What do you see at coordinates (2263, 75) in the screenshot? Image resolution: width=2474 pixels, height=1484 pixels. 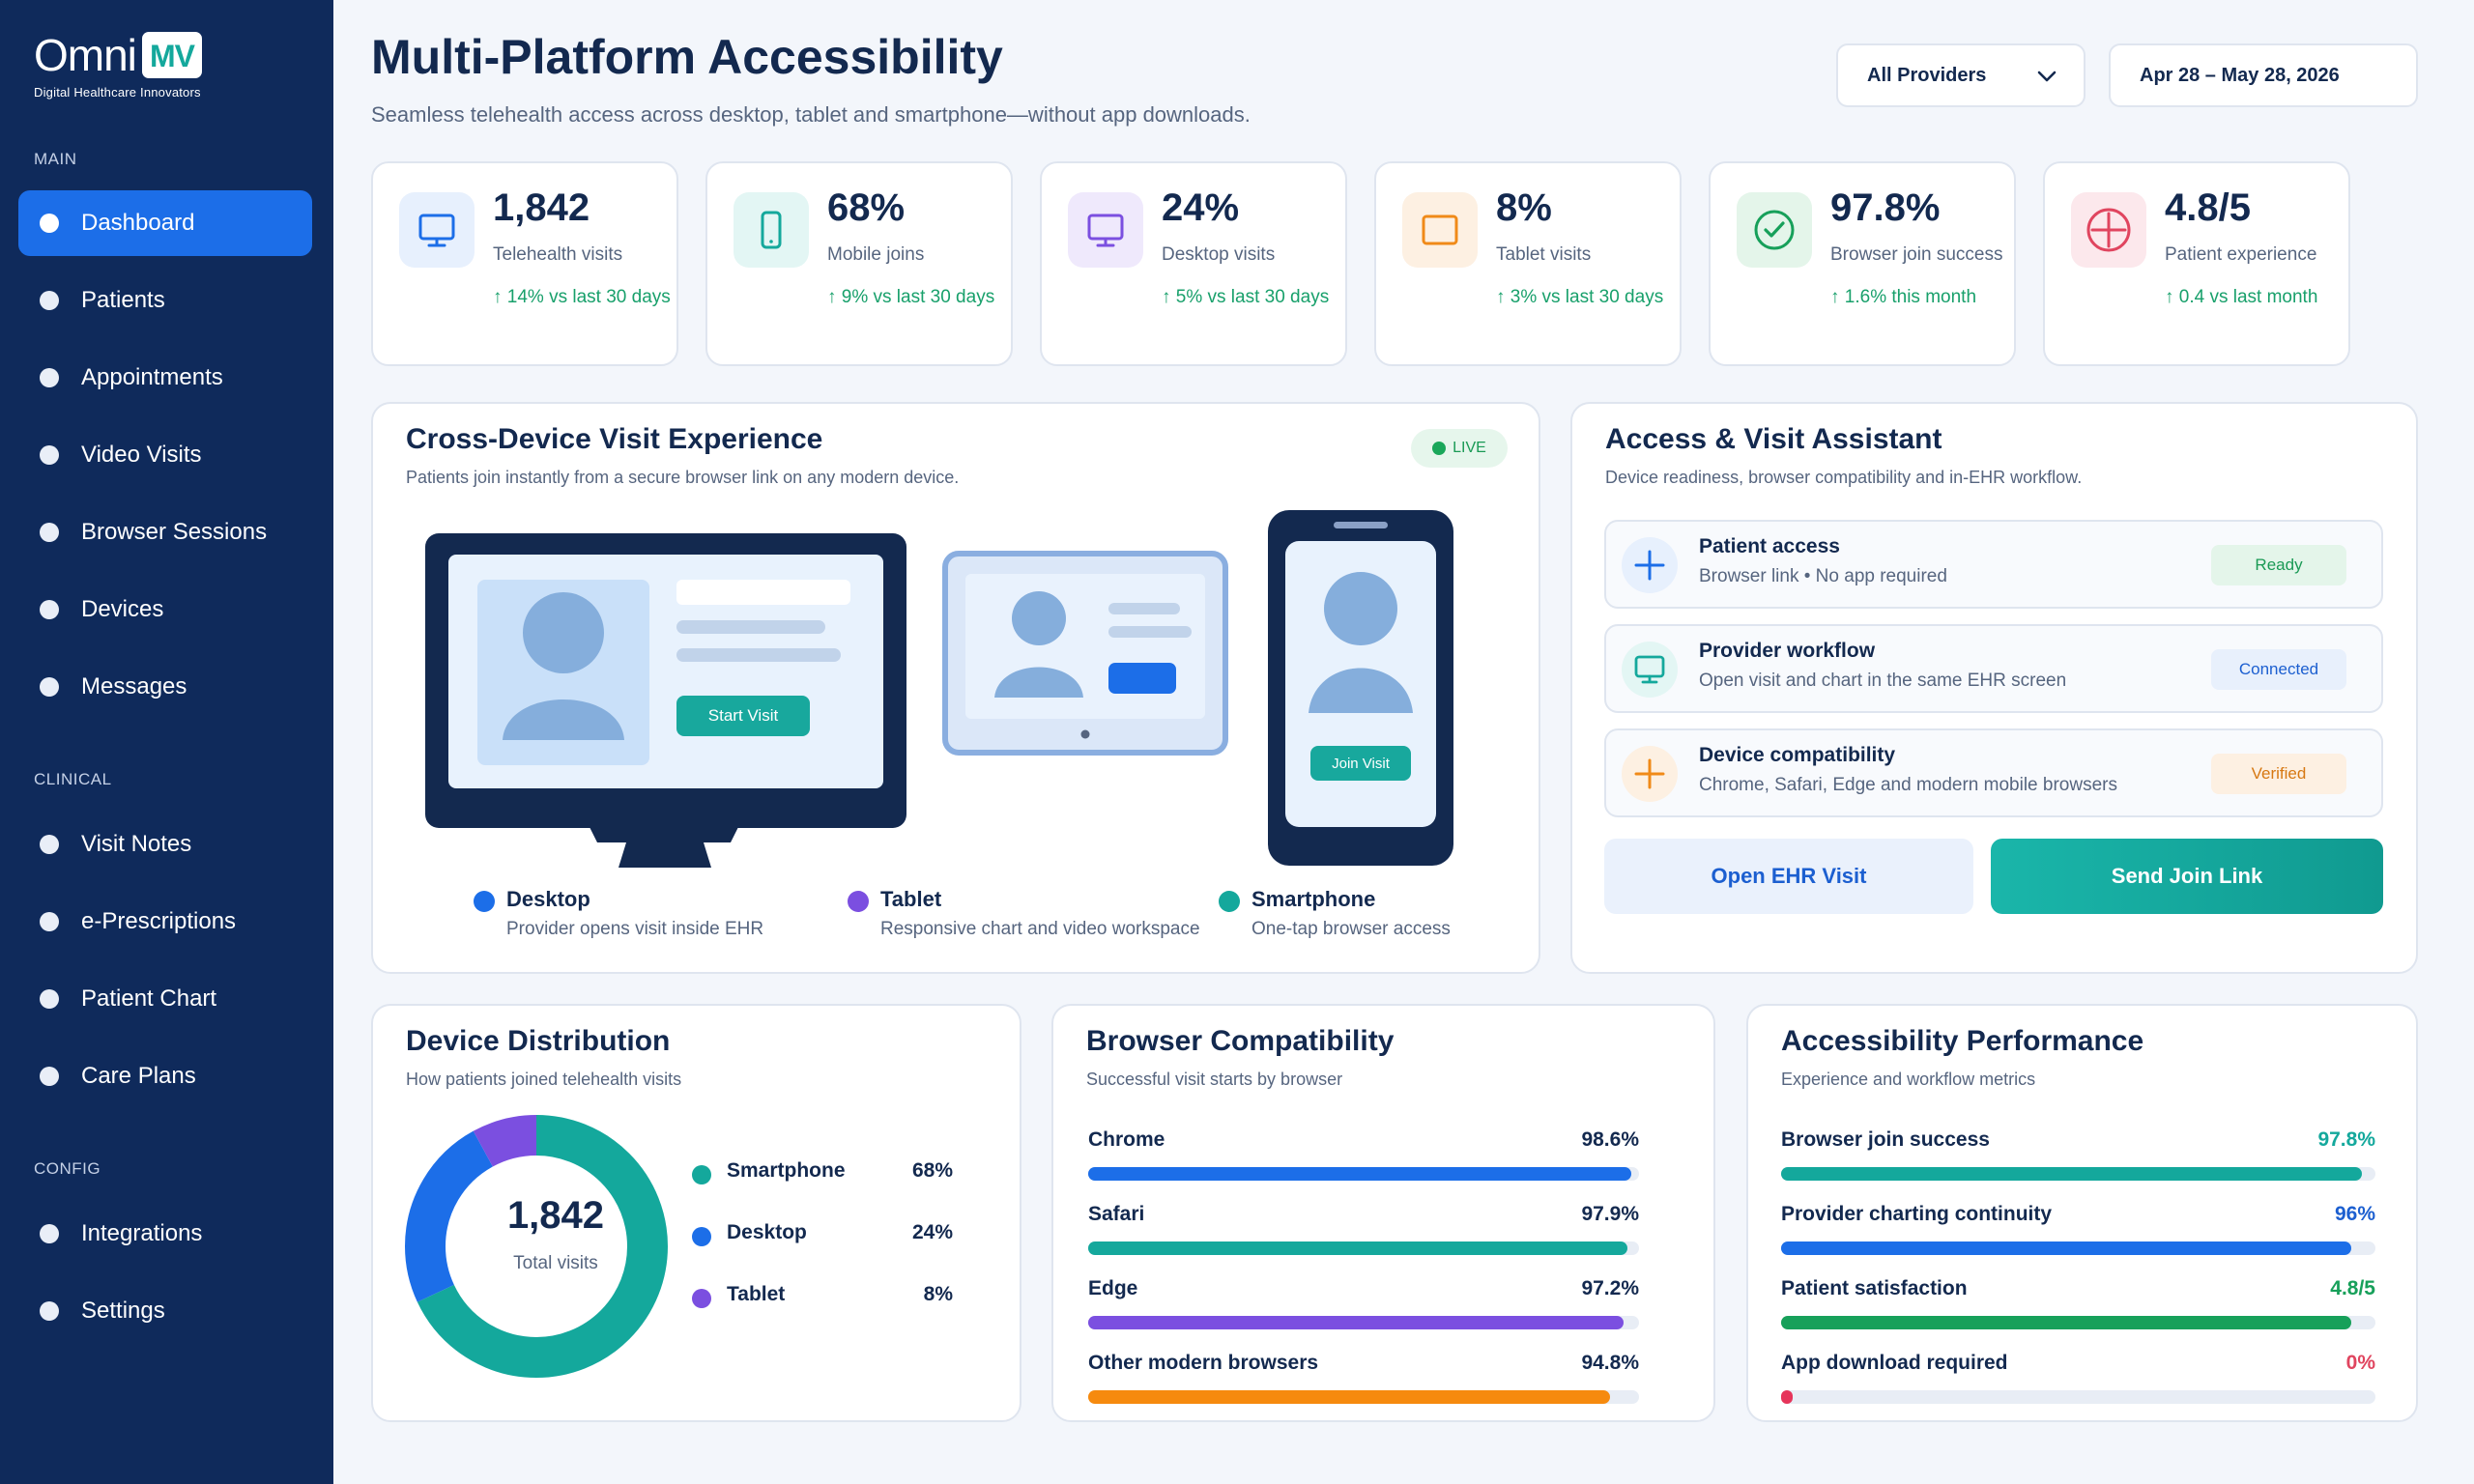 I see `date-range-picker: Apr 28 – May 28, 2026` at bounding box center [2263, 75].